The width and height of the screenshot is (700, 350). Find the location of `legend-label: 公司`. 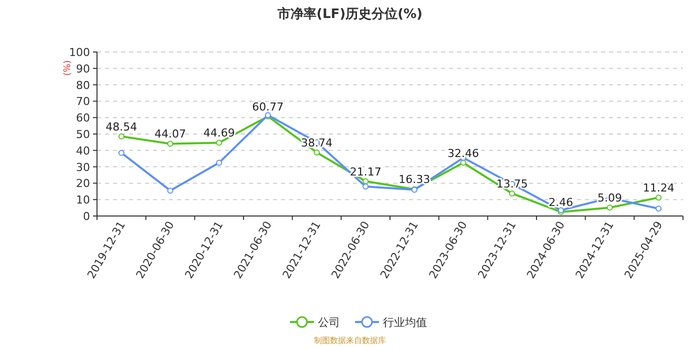

legend-label: 公司 is located at coordinates (329, 322).